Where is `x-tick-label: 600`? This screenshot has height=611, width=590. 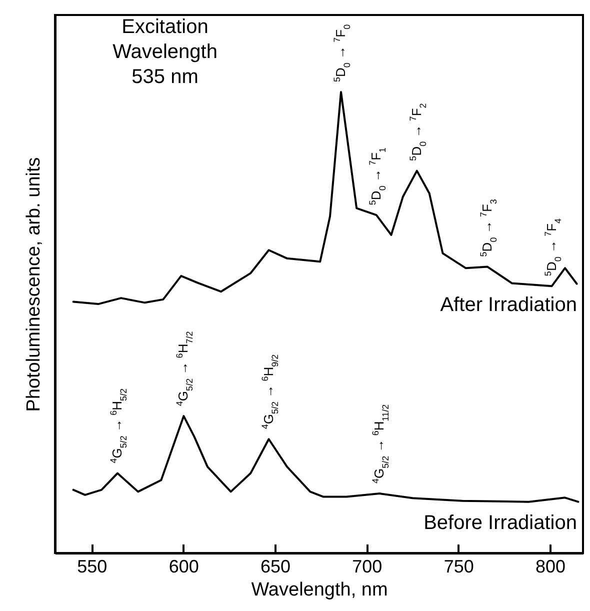
x-tick-label: 600 is located at coordinates (183, 566).